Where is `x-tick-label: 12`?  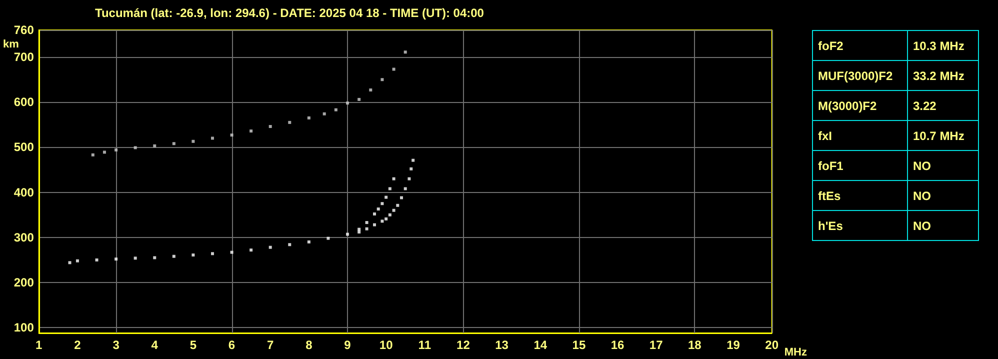
x-tick-label: 12 is located at coordinates (463, 345).